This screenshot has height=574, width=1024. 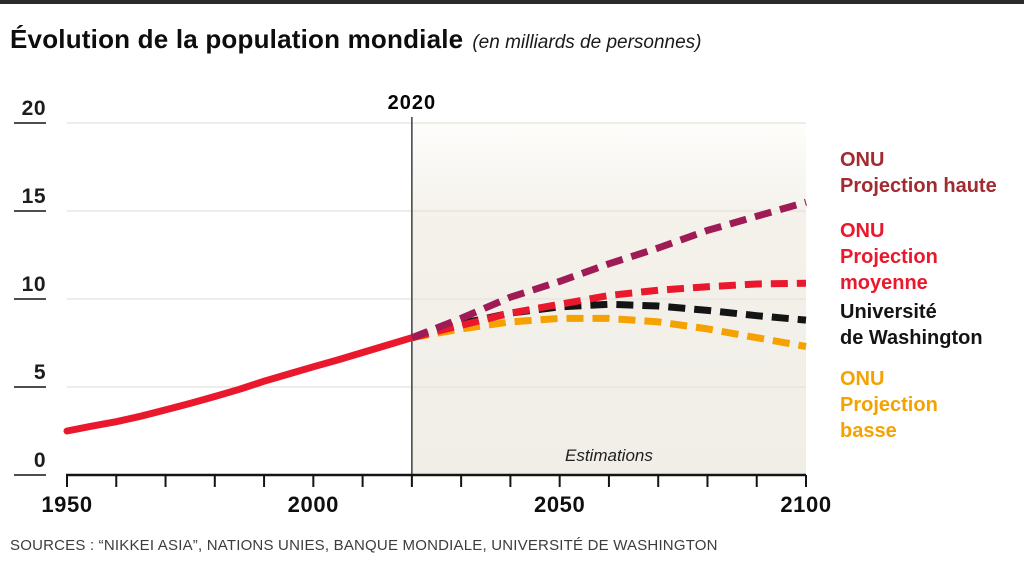 What do you see at coordinates (313, 504) in the screenshot?
I see `x-axis-label: 2000` at bounding box center [313, 504].